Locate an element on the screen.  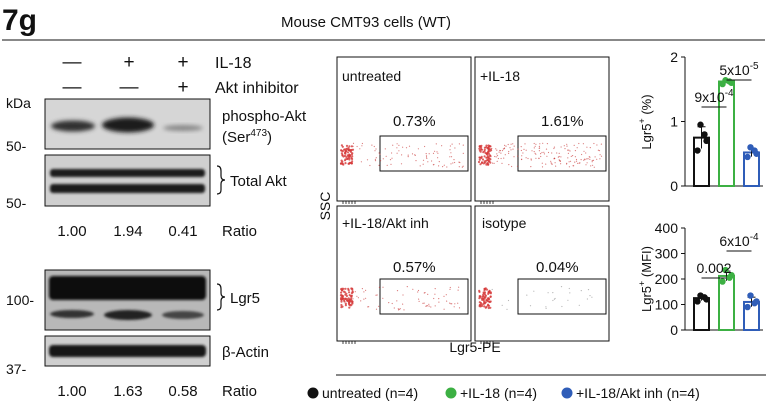
flow-name-isotype: isotype is located at coordinates (504, 223).